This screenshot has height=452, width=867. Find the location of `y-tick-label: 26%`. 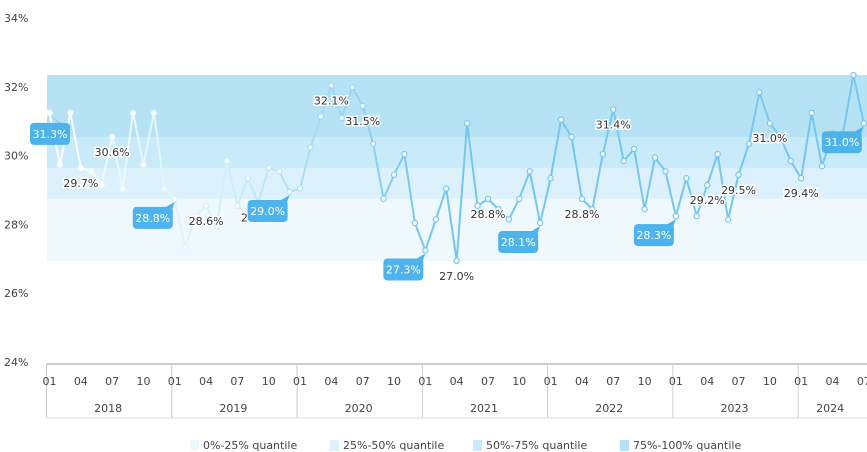

y-tick-label: 26% is located at coordinates (16, 293).